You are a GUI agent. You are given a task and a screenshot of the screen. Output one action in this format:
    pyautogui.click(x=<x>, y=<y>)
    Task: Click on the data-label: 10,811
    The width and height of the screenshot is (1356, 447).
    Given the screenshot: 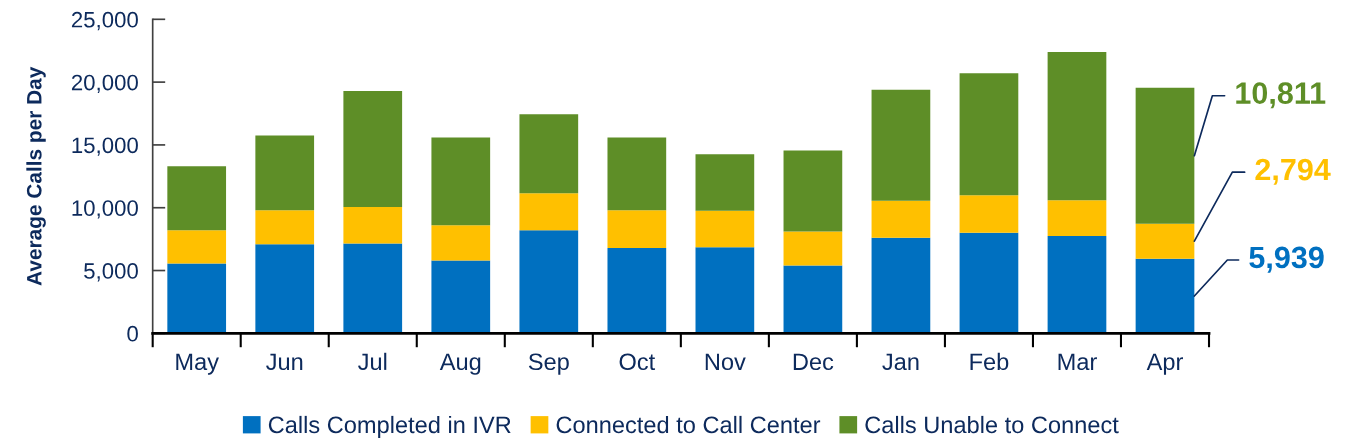 What is the action you would take?
    pyautogui.click(x=1281, y=95)
    